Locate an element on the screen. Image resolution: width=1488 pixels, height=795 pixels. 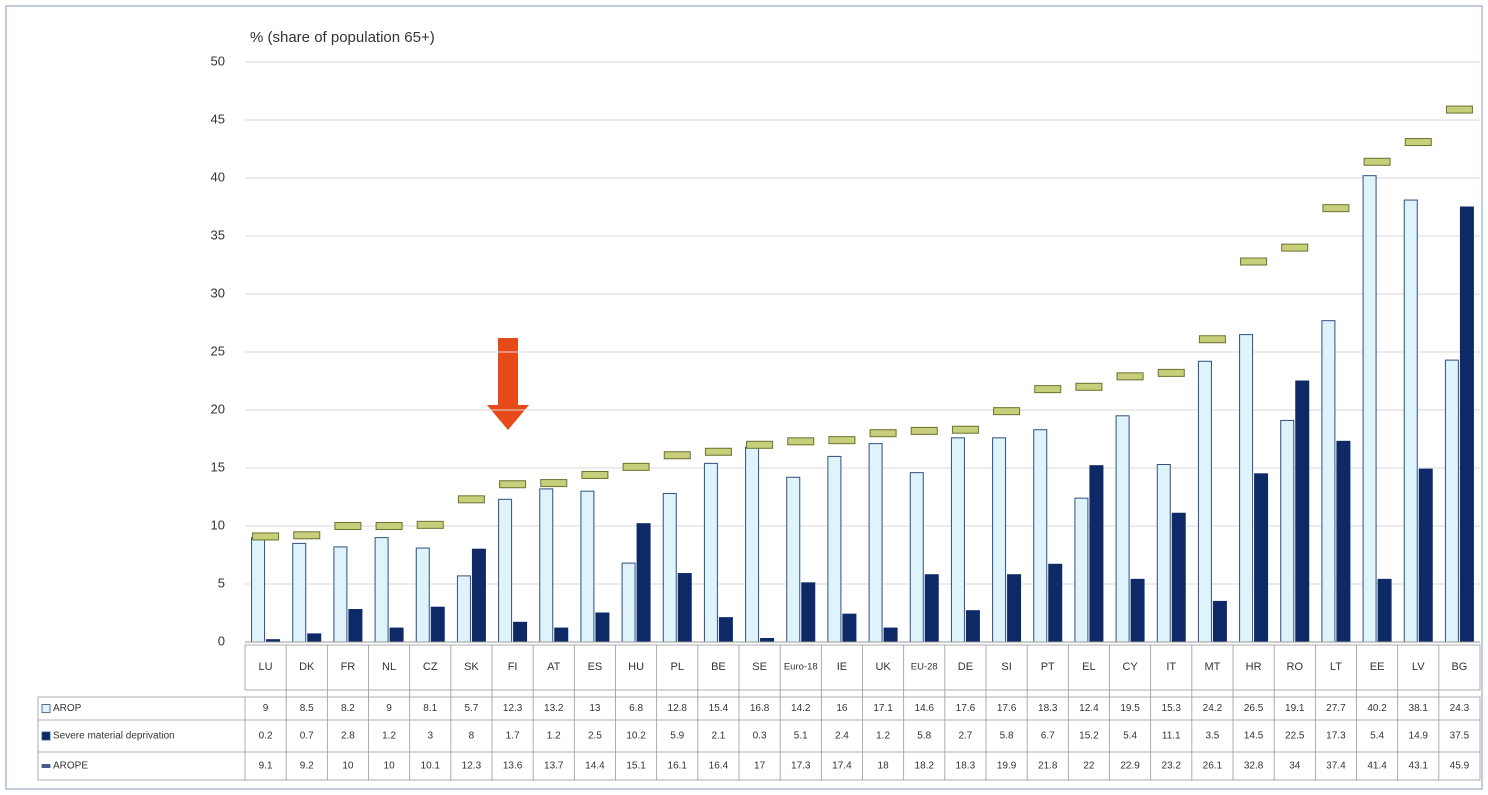
x-tick-label: IT is located at coordinates (1171, 667).